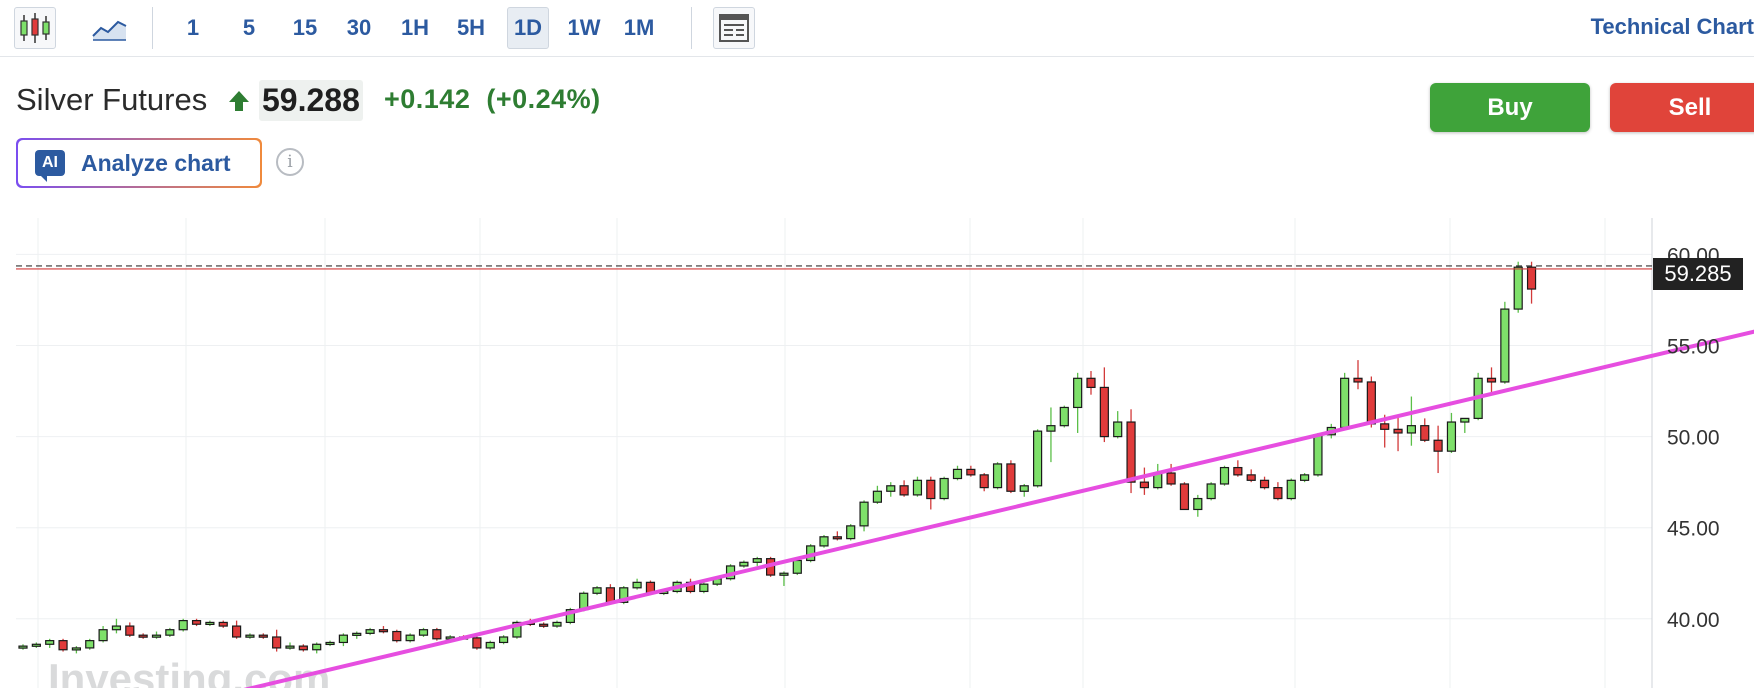 The image size is (1754, 688). Describe the element at coordinates (584, 27) in the screenshot. I see `interval-1w: 1W` at that location.